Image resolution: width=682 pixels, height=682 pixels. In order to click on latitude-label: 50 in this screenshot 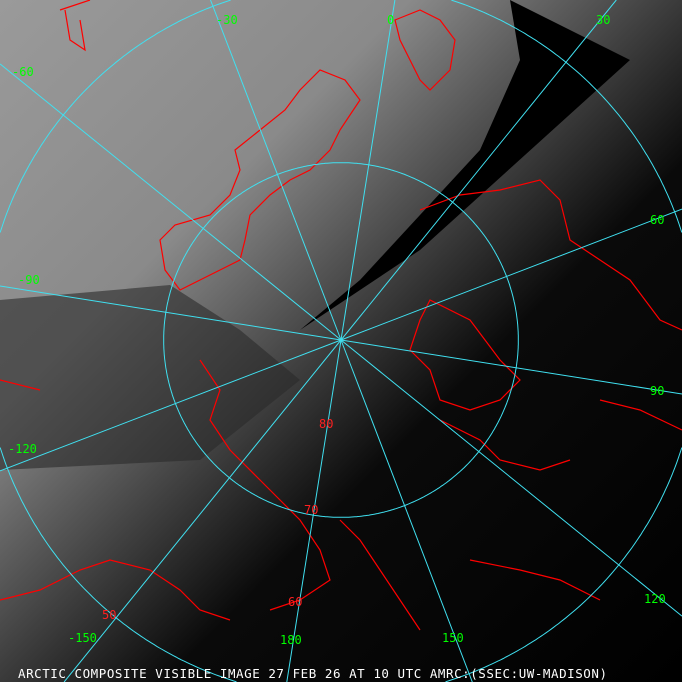, I will do `click(109, 615)`.